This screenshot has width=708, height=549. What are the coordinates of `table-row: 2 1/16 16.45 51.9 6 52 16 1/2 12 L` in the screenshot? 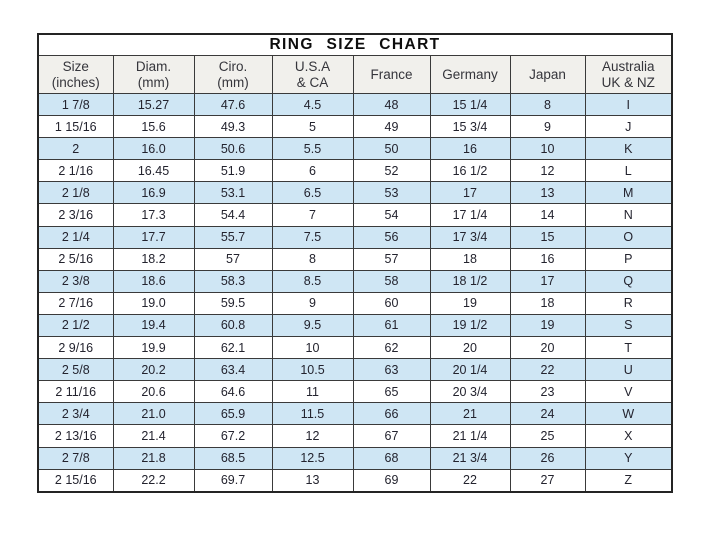 It's located at (355, 171).